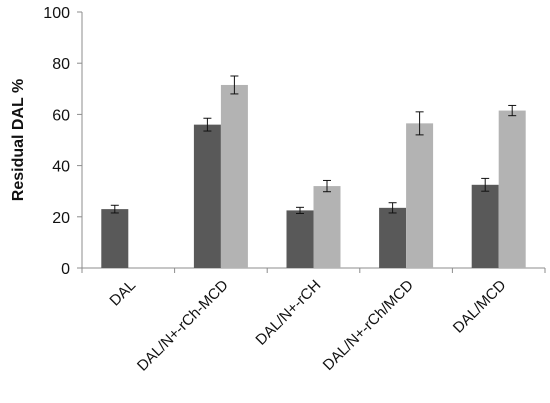 The width and height of the screenshot is (550, 403). Describe the element at coordinates (368, 325) in the screenshot. I see `x-category-label: DAL/N+-rCh/MCD` at that location.